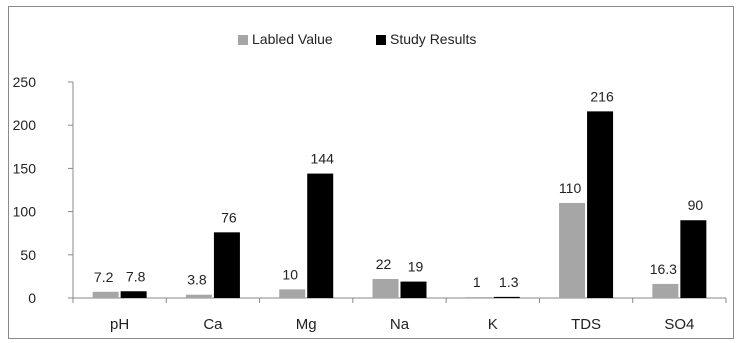 This screenshot has width=744, height=343. What do you see at coordinates (306, 324) in the screenshot?
I see `x-tick-label: Mg` at bounding box center [306, 324].